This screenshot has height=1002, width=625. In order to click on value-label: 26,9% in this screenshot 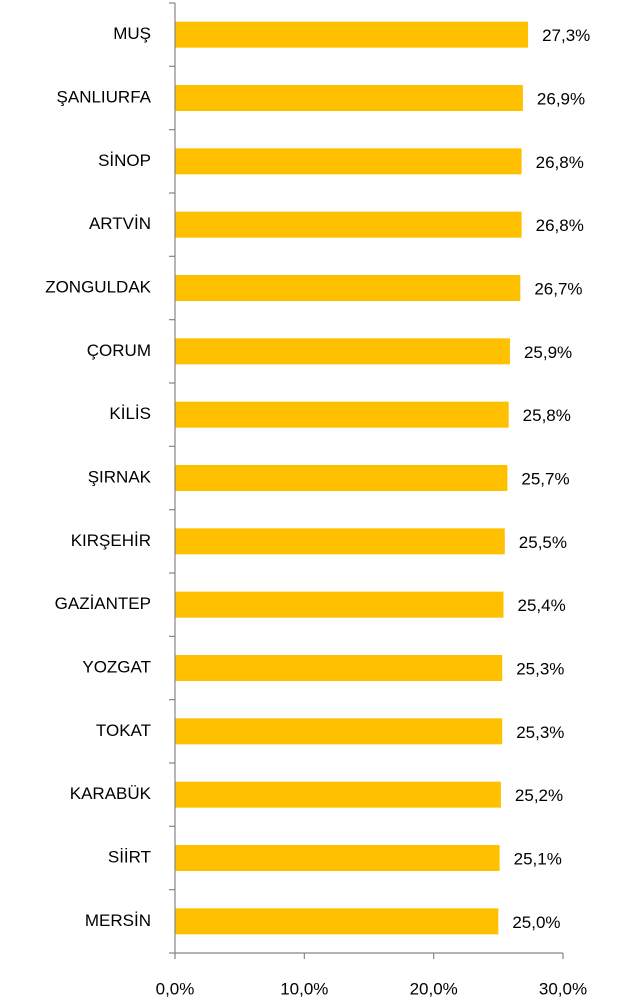, I will do `click(561, 98)`.